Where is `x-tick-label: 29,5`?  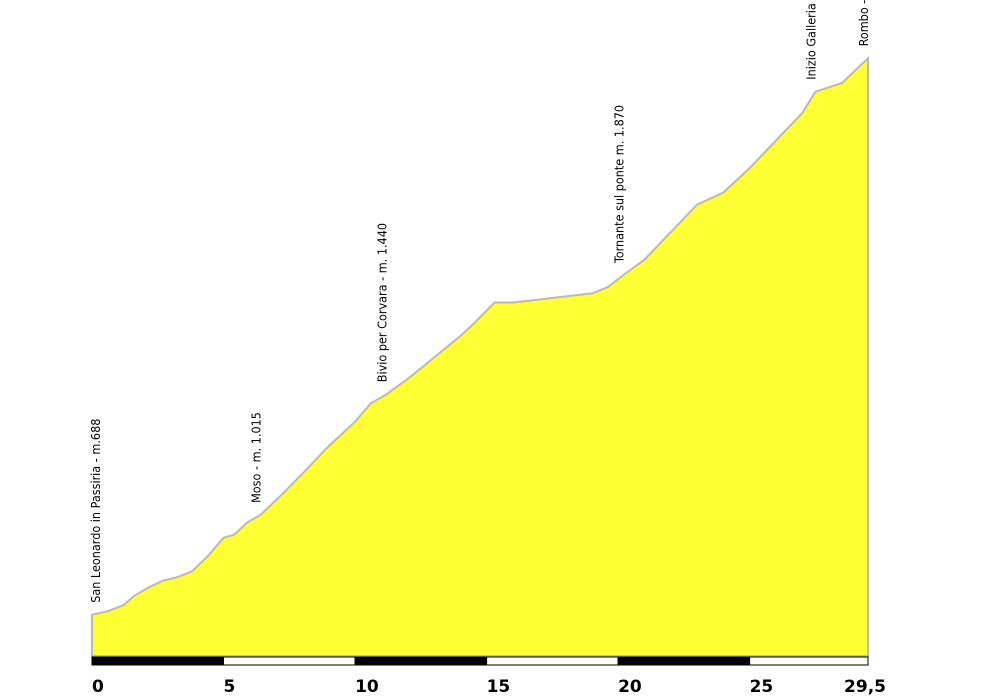 x-tick-label: 29,5 is located at coordinates (865, 687).